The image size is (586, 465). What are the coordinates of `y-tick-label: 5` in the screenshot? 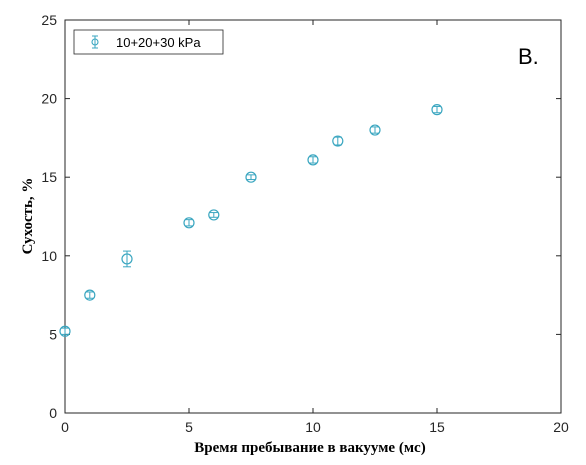 It's located at (53, 334).